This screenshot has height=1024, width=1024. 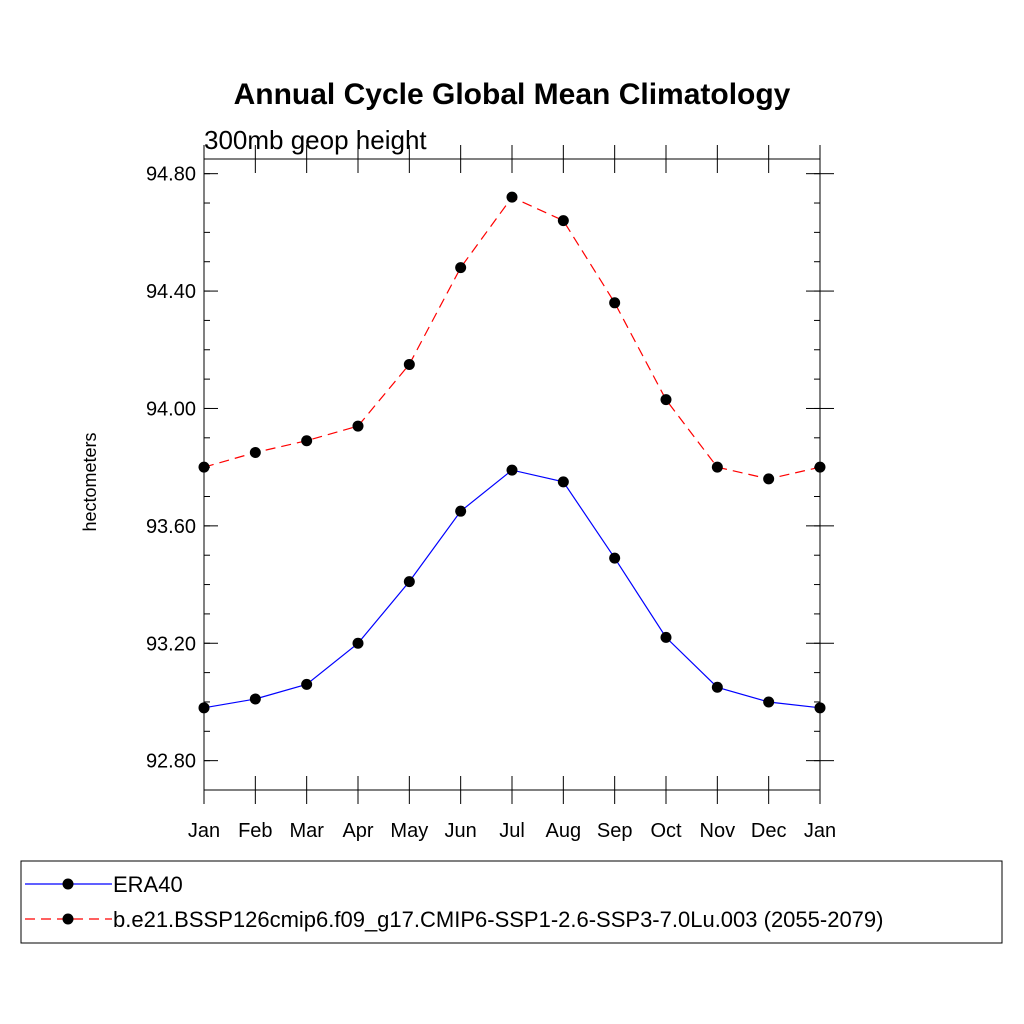 What do you see at coordinates (171, 527) in the screenshot?
I see `y-tick-label: 93.60` at bounding box center [171, 527].